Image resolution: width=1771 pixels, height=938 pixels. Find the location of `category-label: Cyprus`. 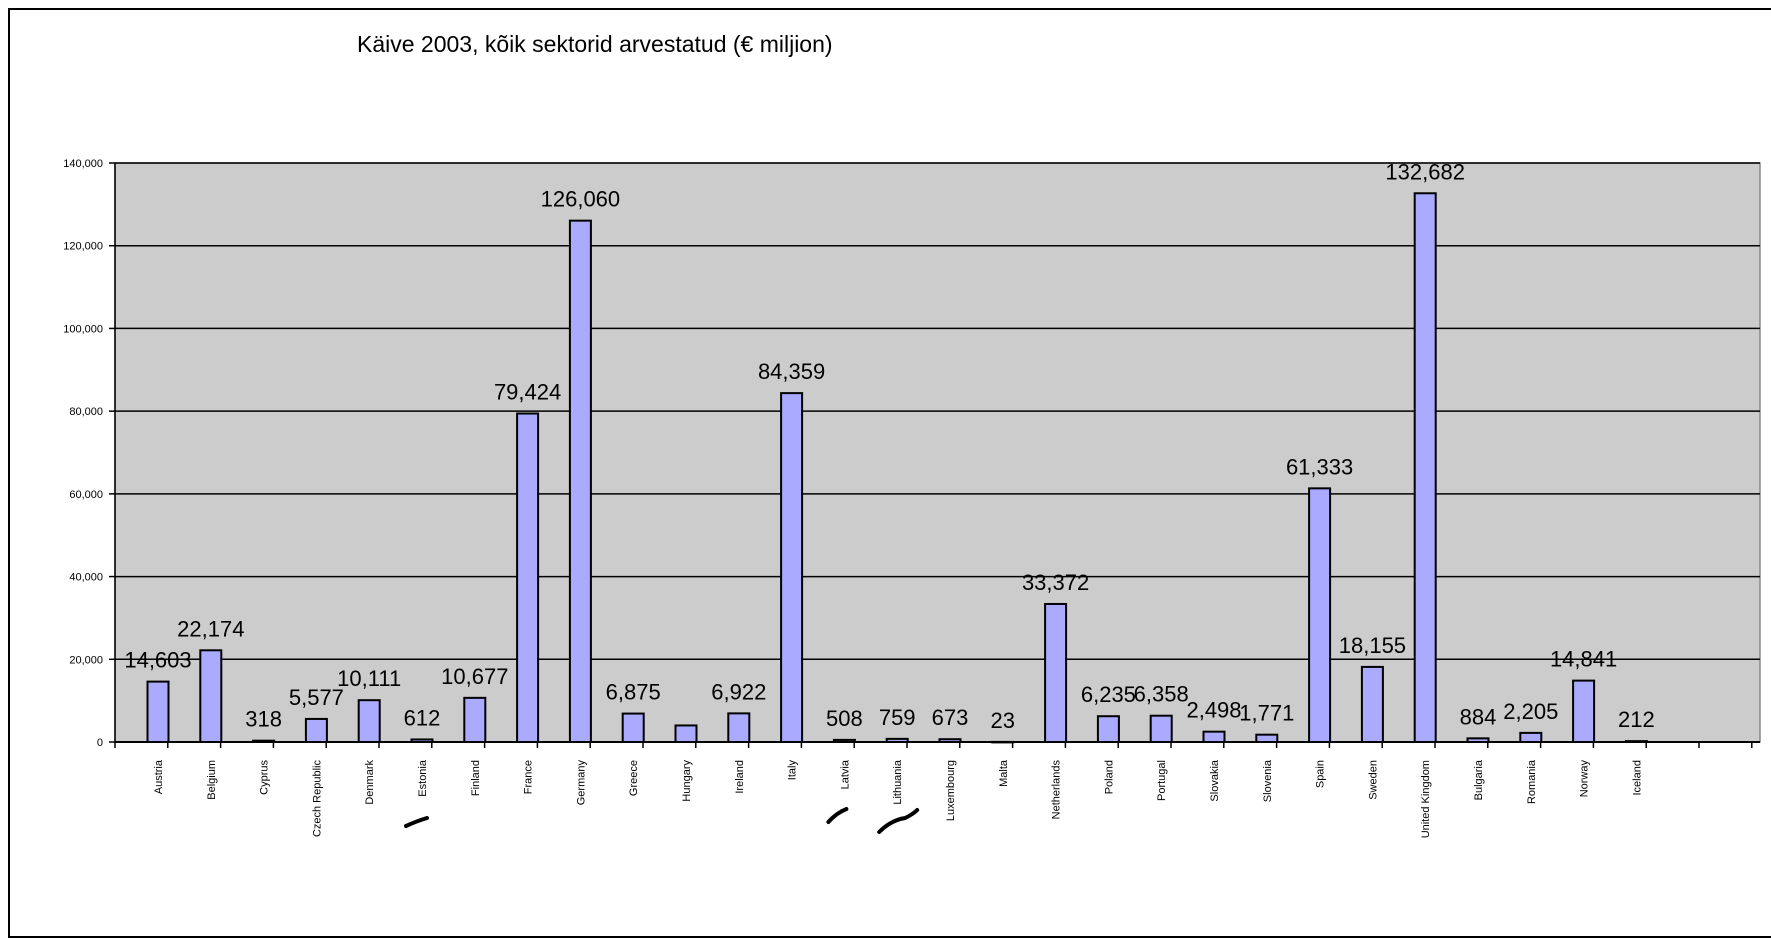

category-label: Cyprus is located at coordinates (265, 777).